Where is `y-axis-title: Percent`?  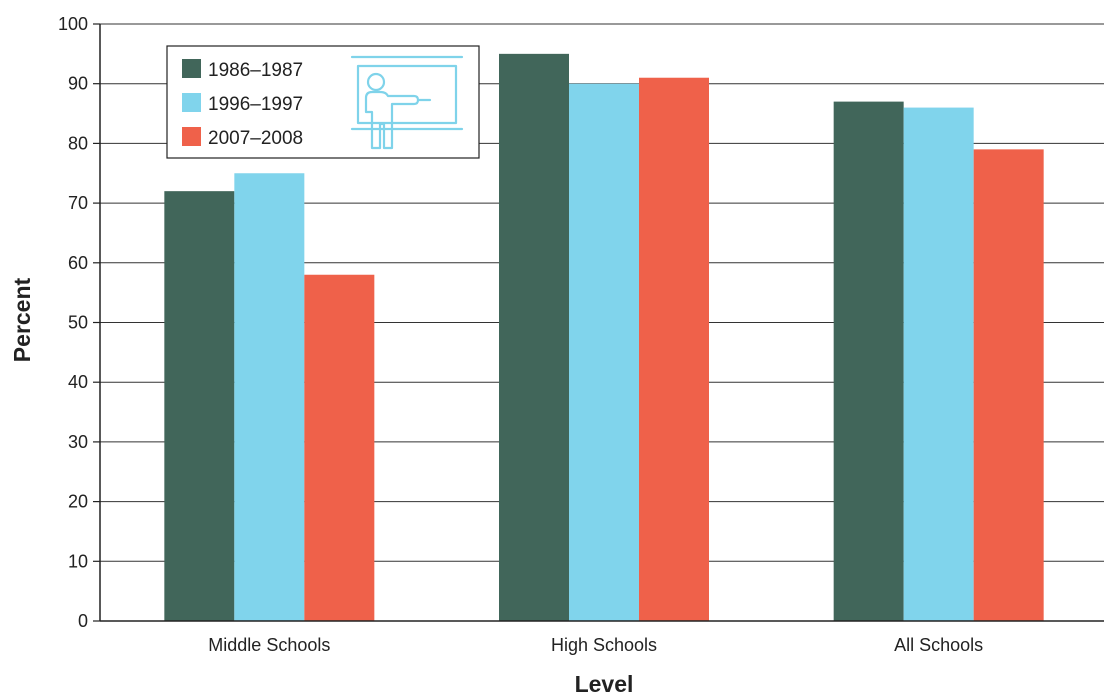 y-axis-title: Percent is located at coordinates (22, 319).